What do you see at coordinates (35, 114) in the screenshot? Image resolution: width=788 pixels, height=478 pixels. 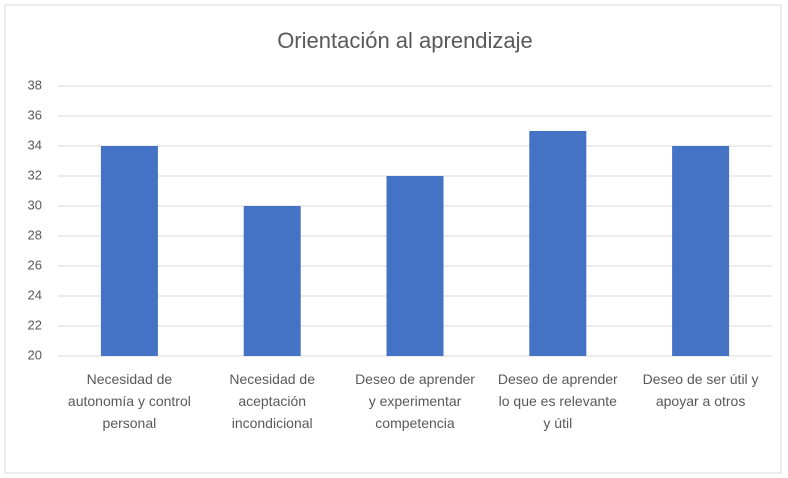 I see `y-tick-label: 36` at bounding box center [35, 114].